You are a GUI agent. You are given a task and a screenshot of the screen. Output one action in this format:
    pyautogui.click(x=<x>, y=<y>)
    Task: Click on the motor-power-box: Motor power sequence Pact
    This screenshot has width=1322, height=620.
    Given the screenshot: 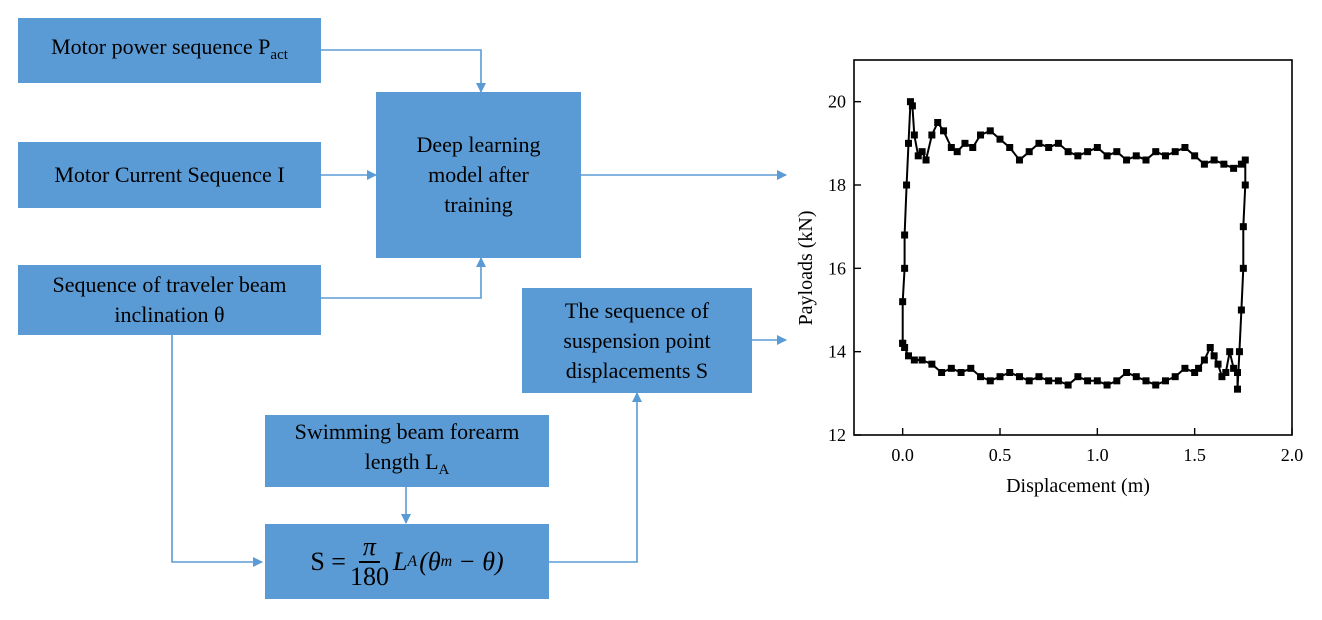 What is the action you would take?
    pyautogui.click(x=169, y=50)
    